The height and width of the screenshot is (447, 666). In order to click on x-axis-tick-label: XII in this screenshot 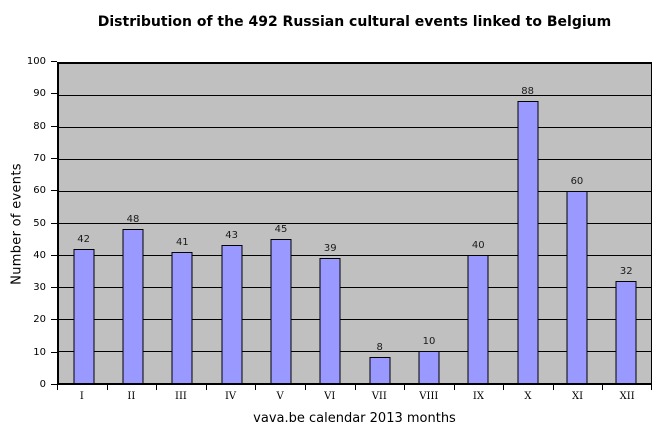, I will do `click(627, 396)`.